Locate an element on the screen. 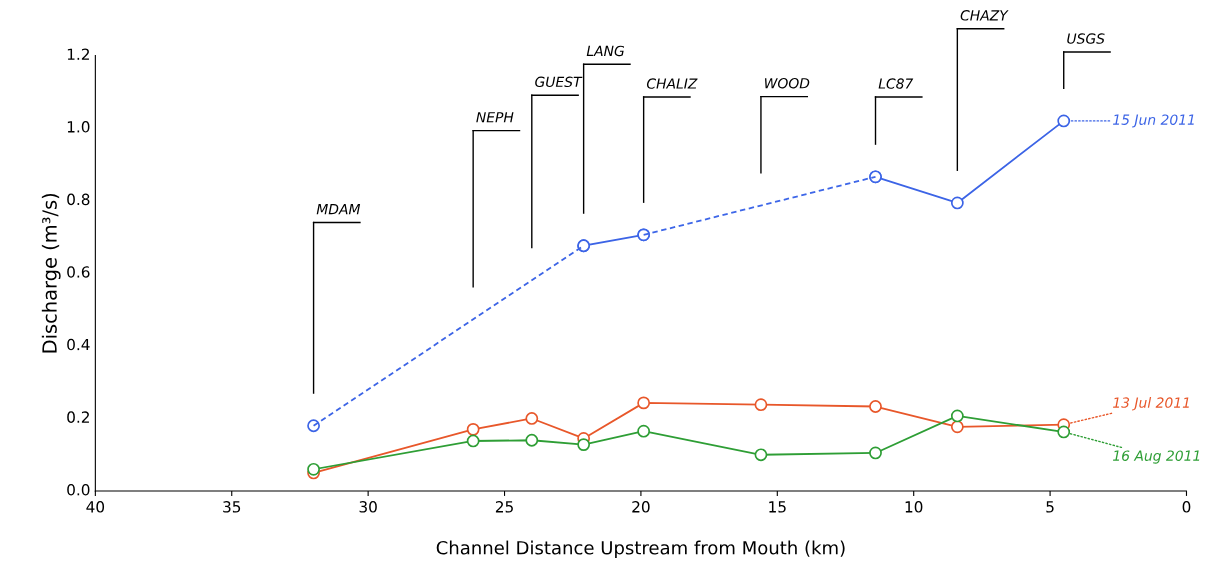 The height and width of the screenshot is (573, 1207). annotation: WOOD is located at coordinates (787, 83).